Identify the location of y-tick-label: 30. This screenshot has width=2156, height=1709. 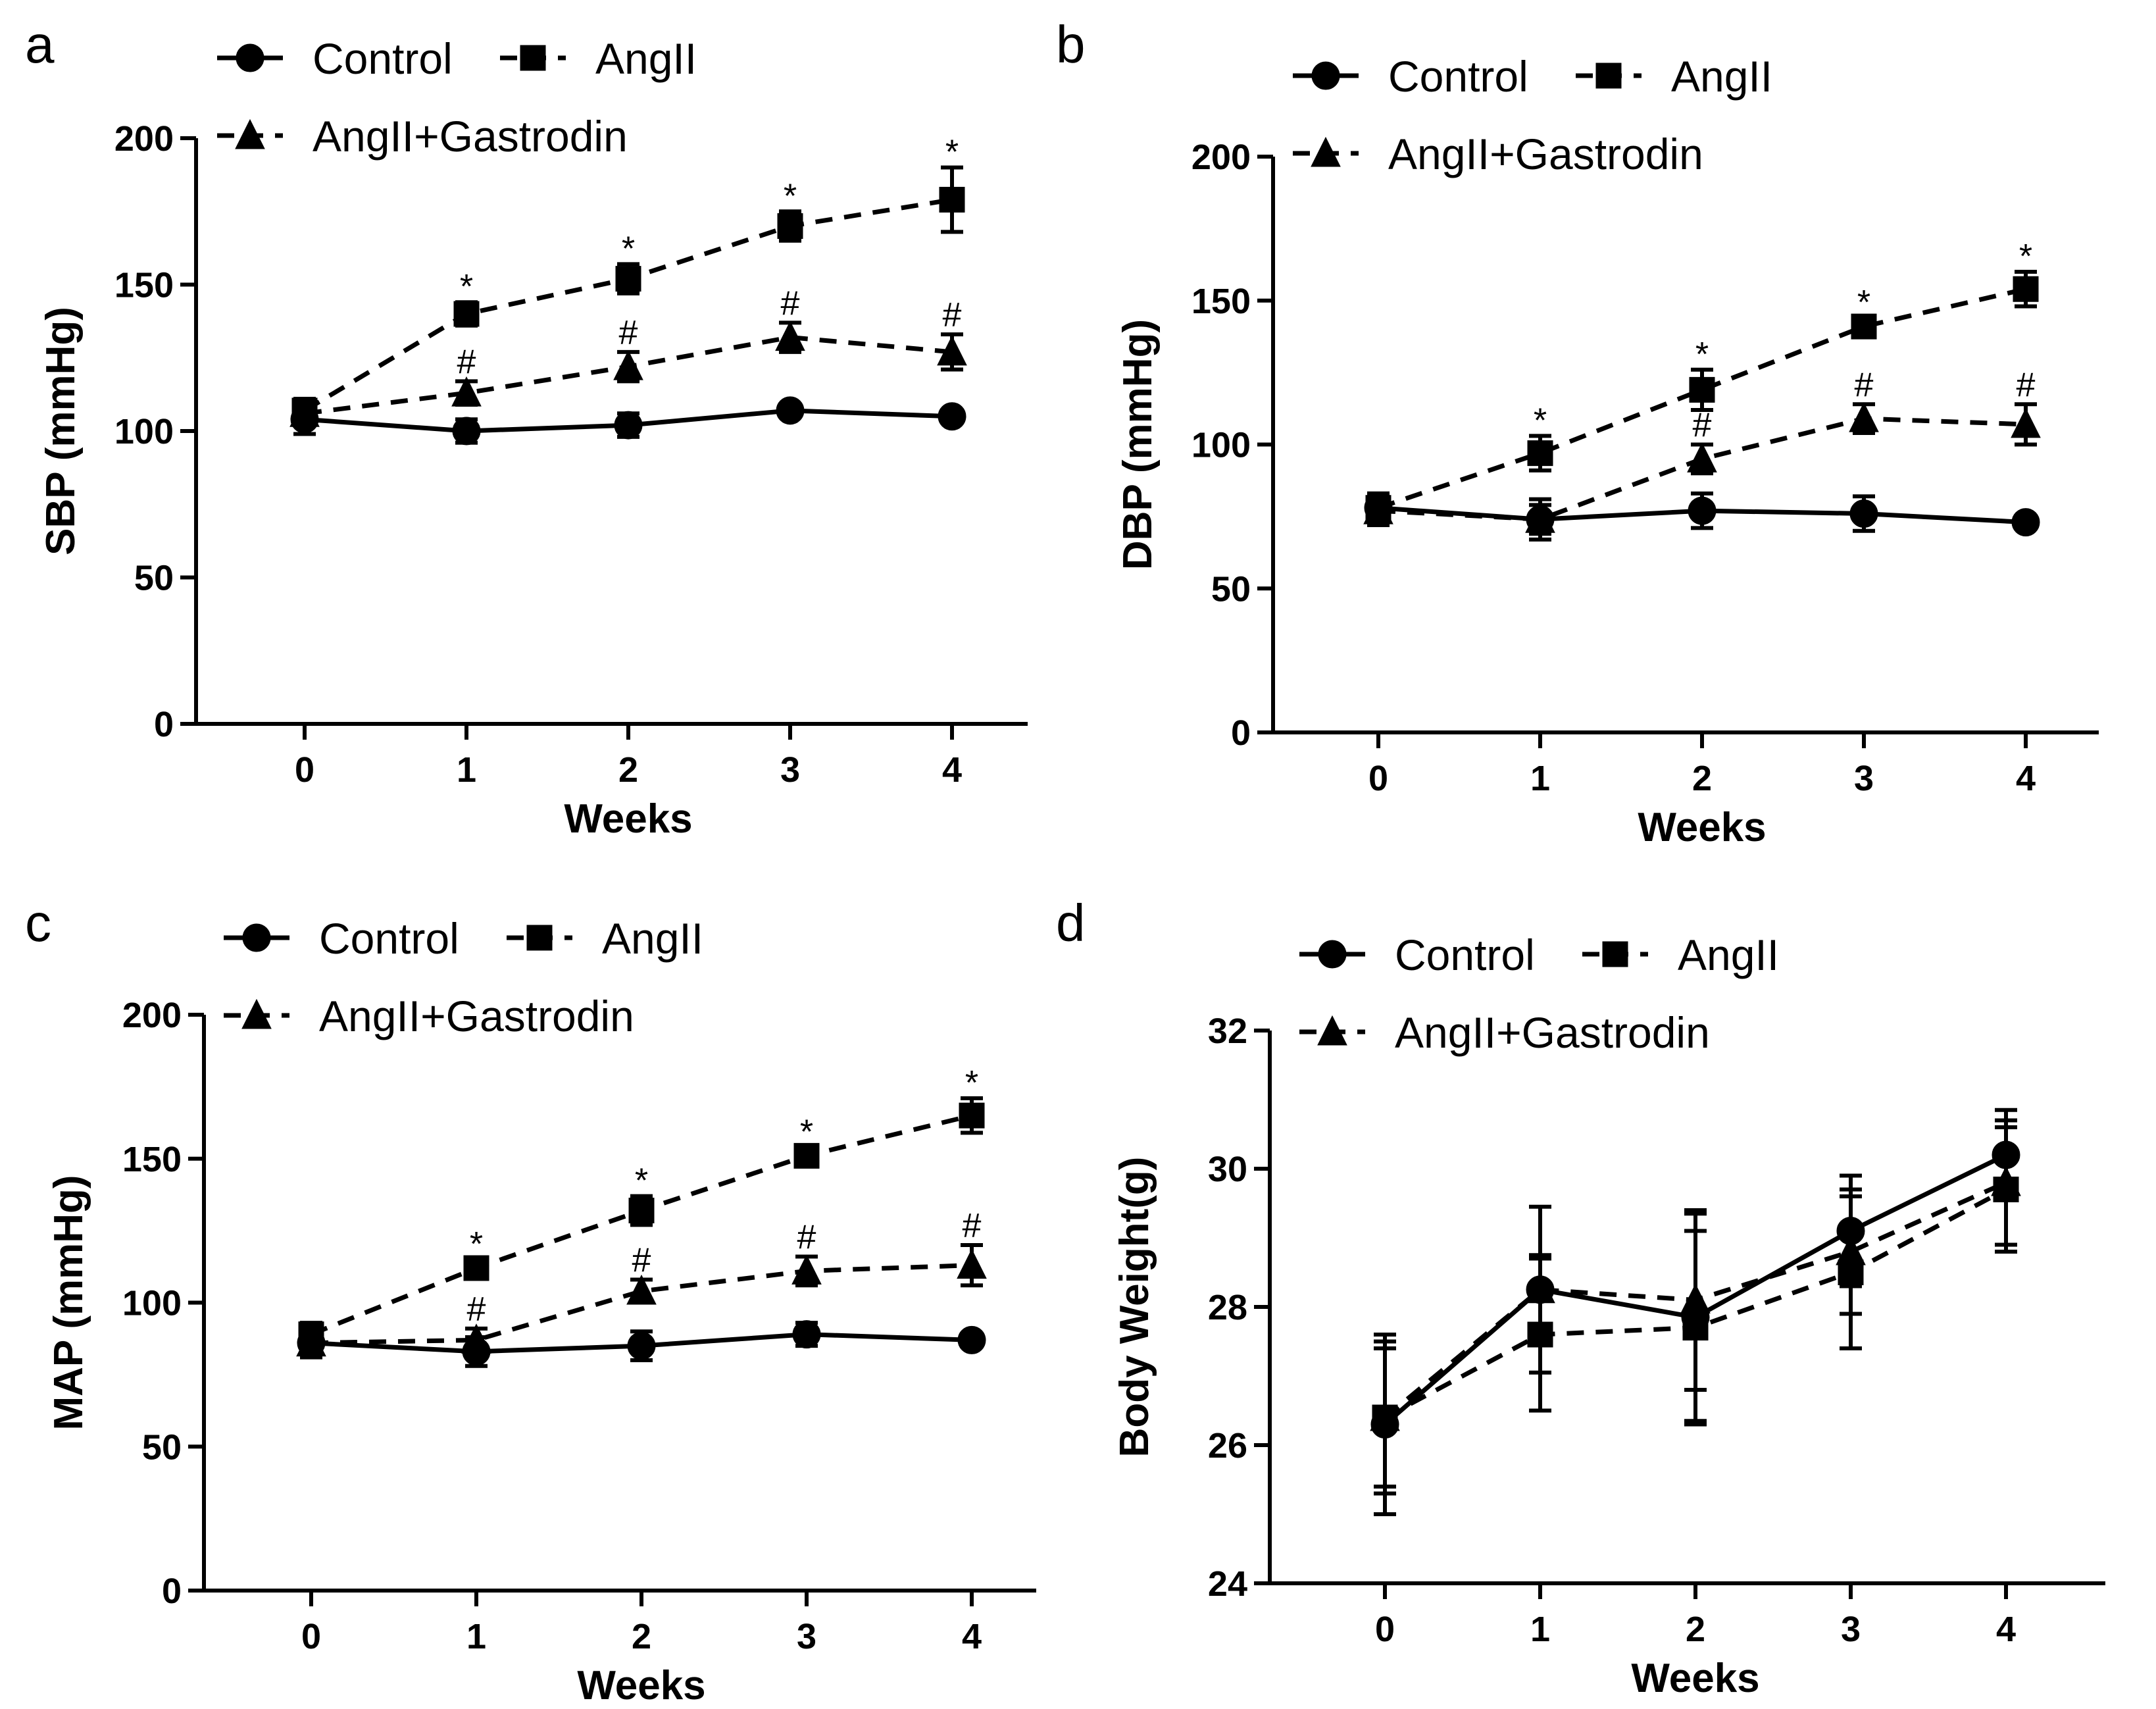
(1227, 1169).